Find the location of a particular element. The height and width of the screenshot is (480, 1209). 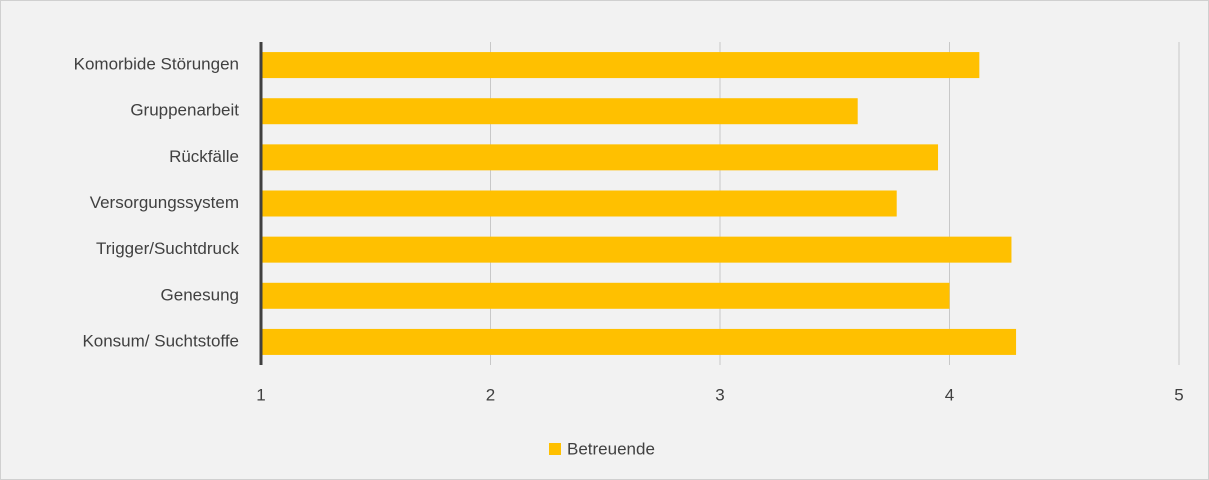

x-tick-label: 1 is located at coordinates (260, 394).